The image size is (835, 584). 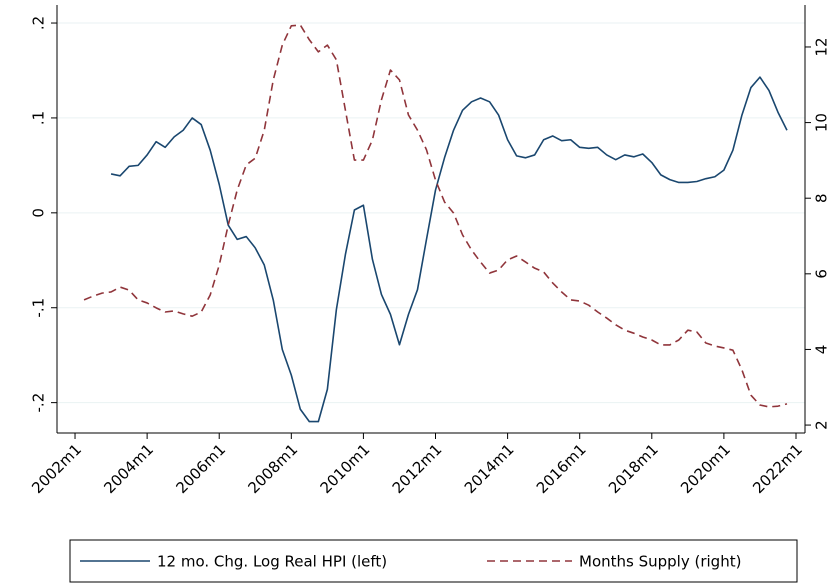 What do you see at coordinates (705, 468) in the screenshot?
I see `x-tick-label: 2020m1` at bounding box center [705, 468].